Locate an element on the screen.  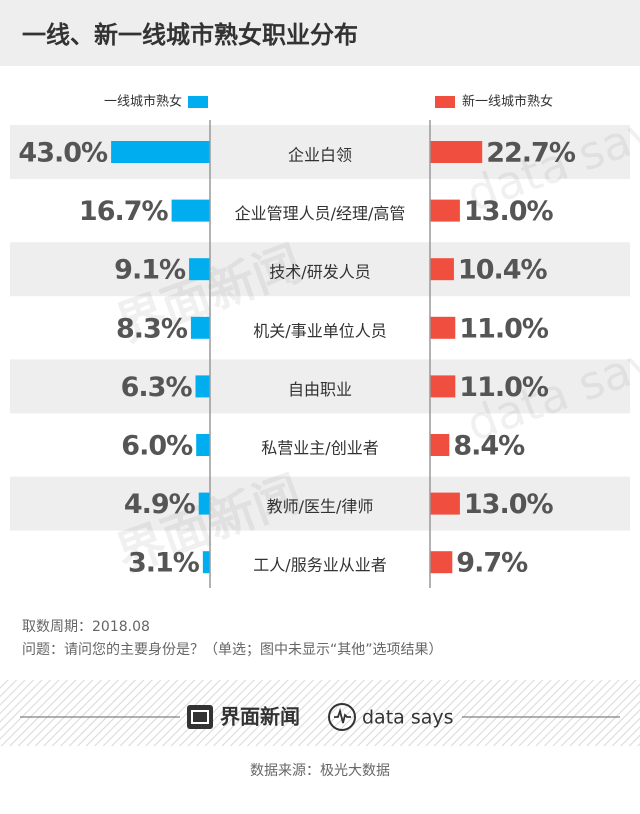
value-label: 43.0% is located at coordinates (63, 153).